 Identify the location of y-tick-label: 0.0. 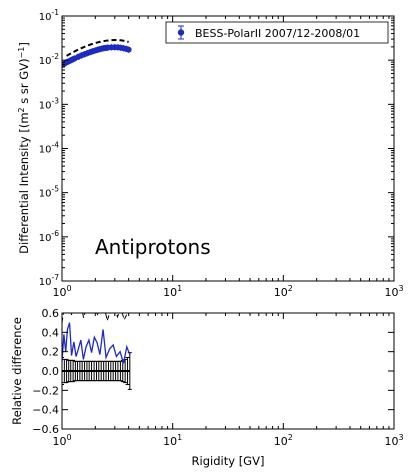
(51, 371).